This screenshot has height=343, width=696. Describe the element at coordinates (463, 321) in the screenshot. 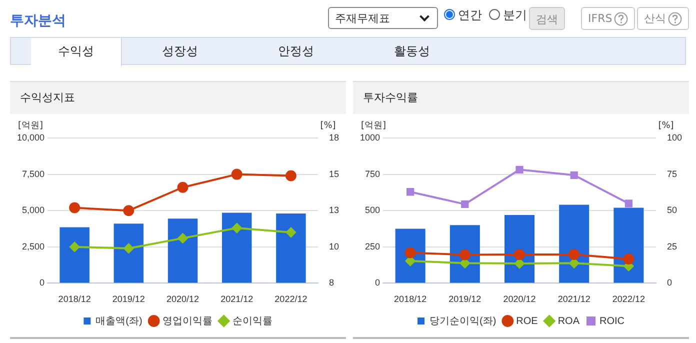

I see `legend-label: 당기순이익(좌)` at that location.